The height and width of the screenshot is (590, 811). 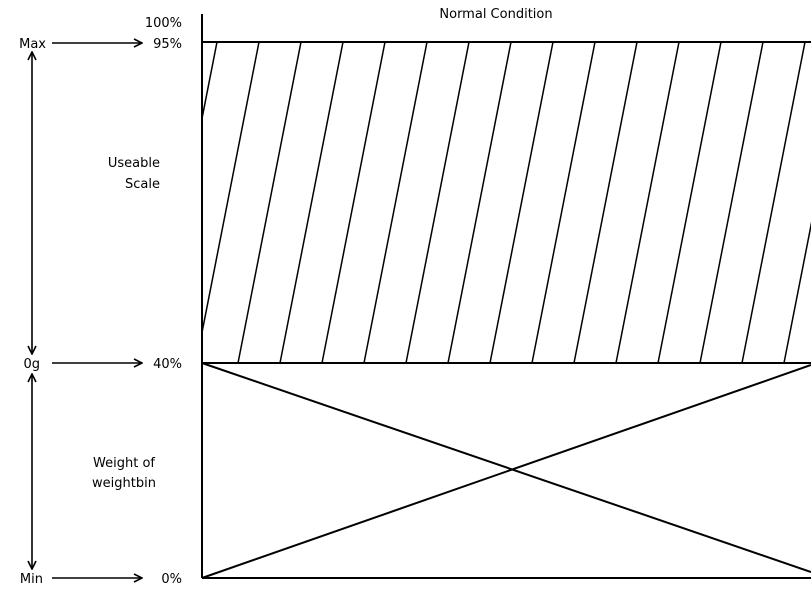 I want to click on weightbin-label-line1: Weight of, so click(x=124, y=463).